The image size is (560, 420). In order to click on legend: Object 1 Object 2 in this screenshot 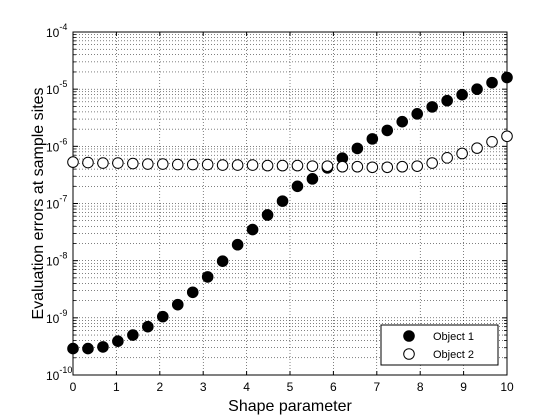, I will do `click(439, 345)`.